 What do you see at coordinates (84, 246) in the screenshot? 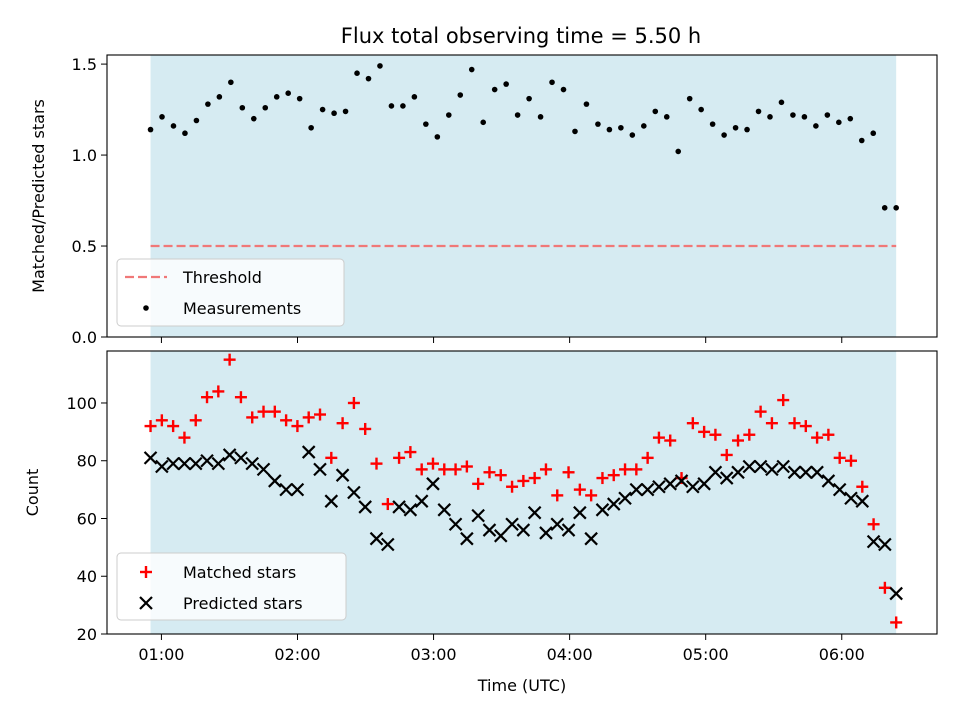
I see `top-ytick-label: 0.5` at bounding box center [84, 246].